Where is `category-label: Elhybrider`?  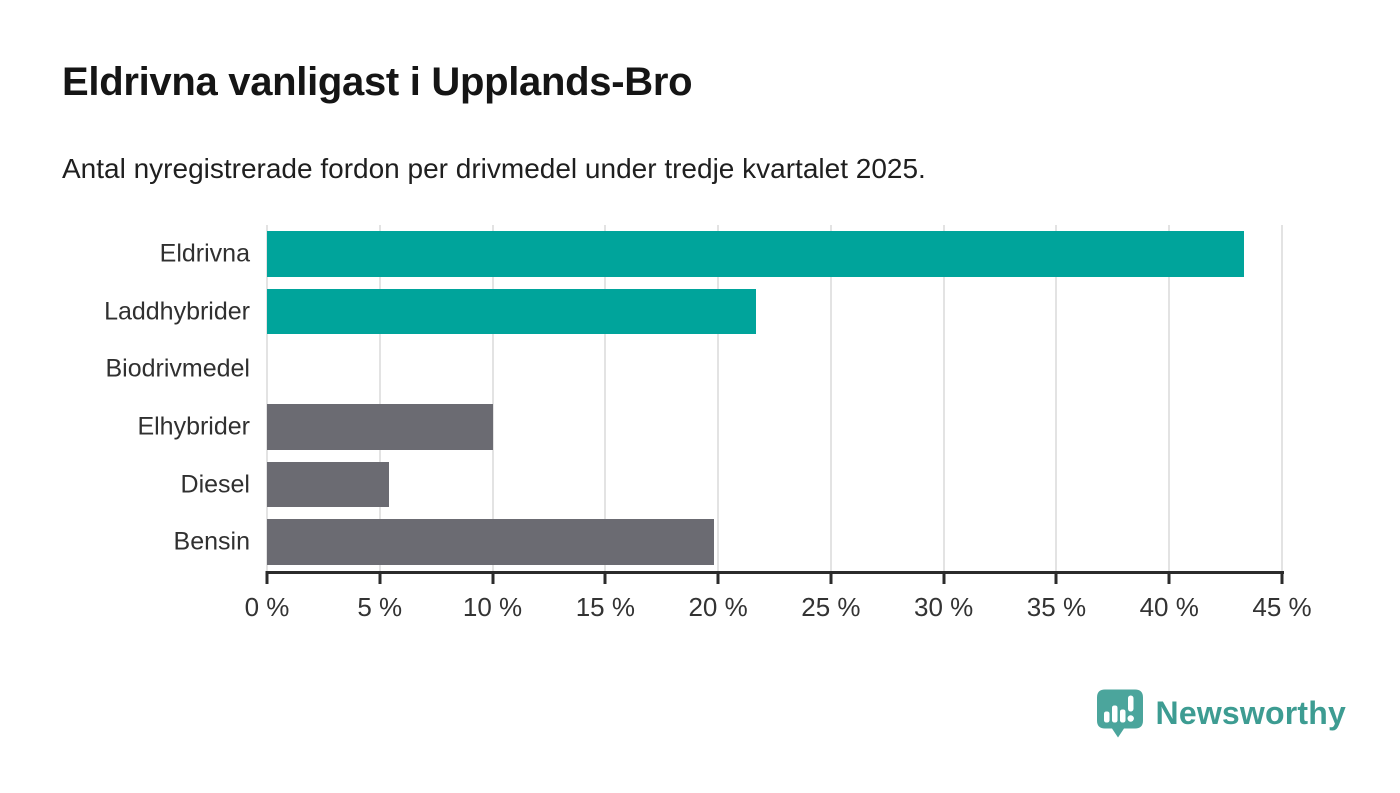 category-label: Elhybrider is located at coordinates (193, 426).